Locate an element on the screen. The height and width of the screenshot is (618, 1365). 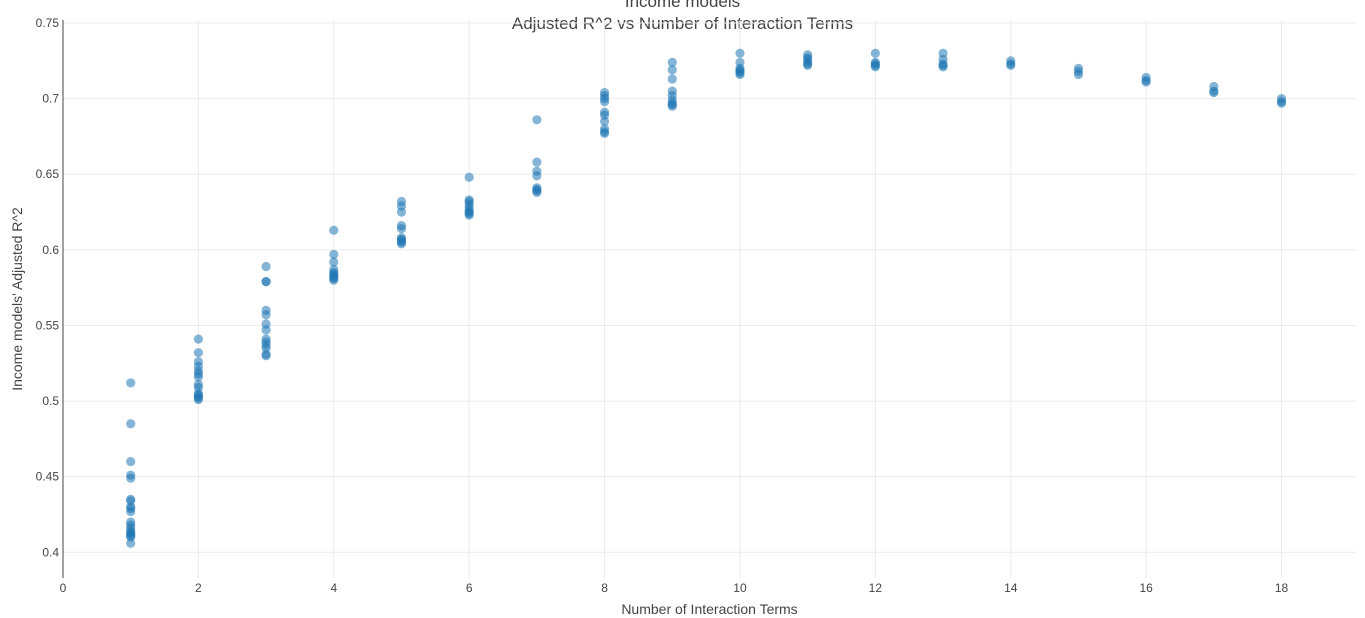
x-tick-label: 2 is located at coordinates (198, 588).